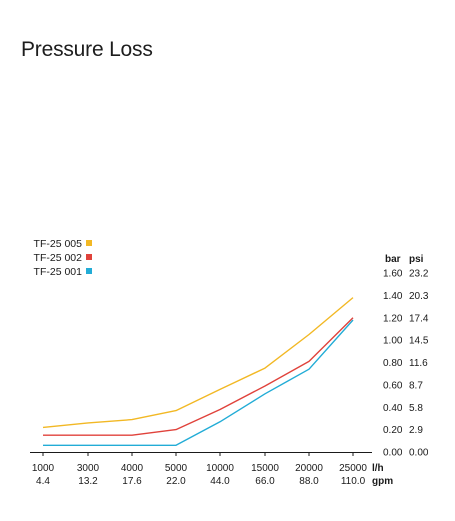 This screenshot has height=521, width=455. Describe the element at coordinates (416, 408) in the screenshot. I see `y-tick-label-secondary: 5.8` at that location.